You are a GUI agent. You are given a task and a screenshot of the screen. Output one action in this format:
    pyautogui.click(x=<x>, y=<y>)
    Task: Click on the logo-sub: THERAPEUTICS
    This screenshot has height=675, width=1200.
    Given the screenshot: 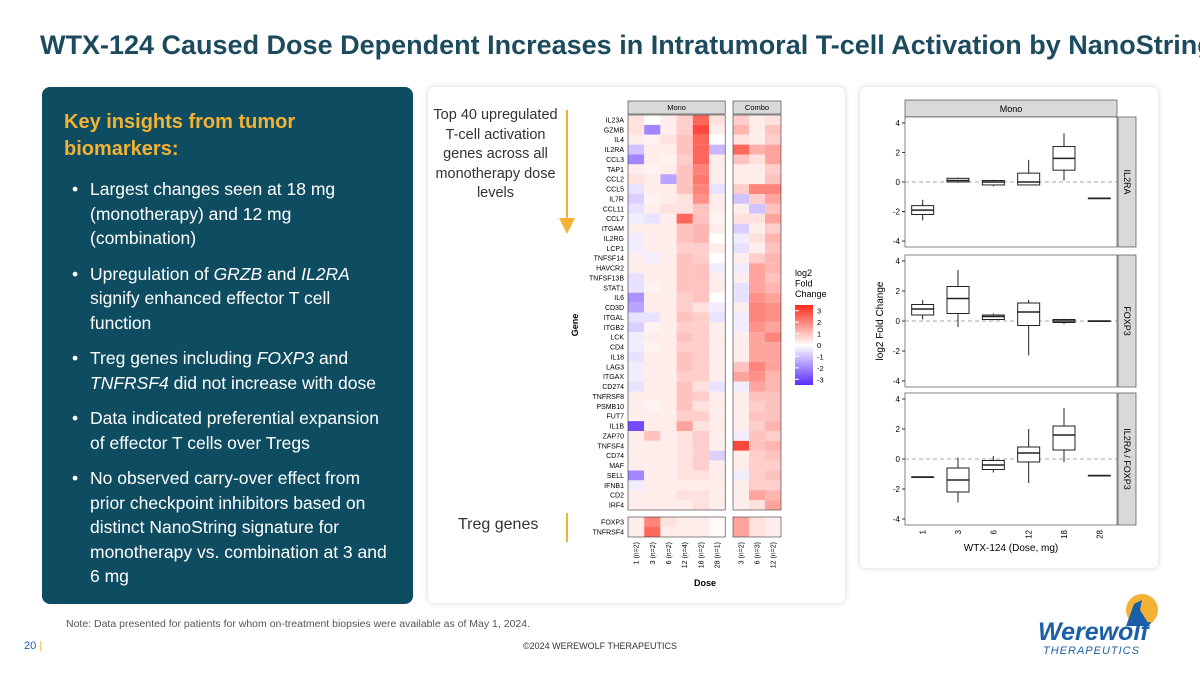 What is the action you would take?
    pyautogui.click(x=1091, y=651)
    